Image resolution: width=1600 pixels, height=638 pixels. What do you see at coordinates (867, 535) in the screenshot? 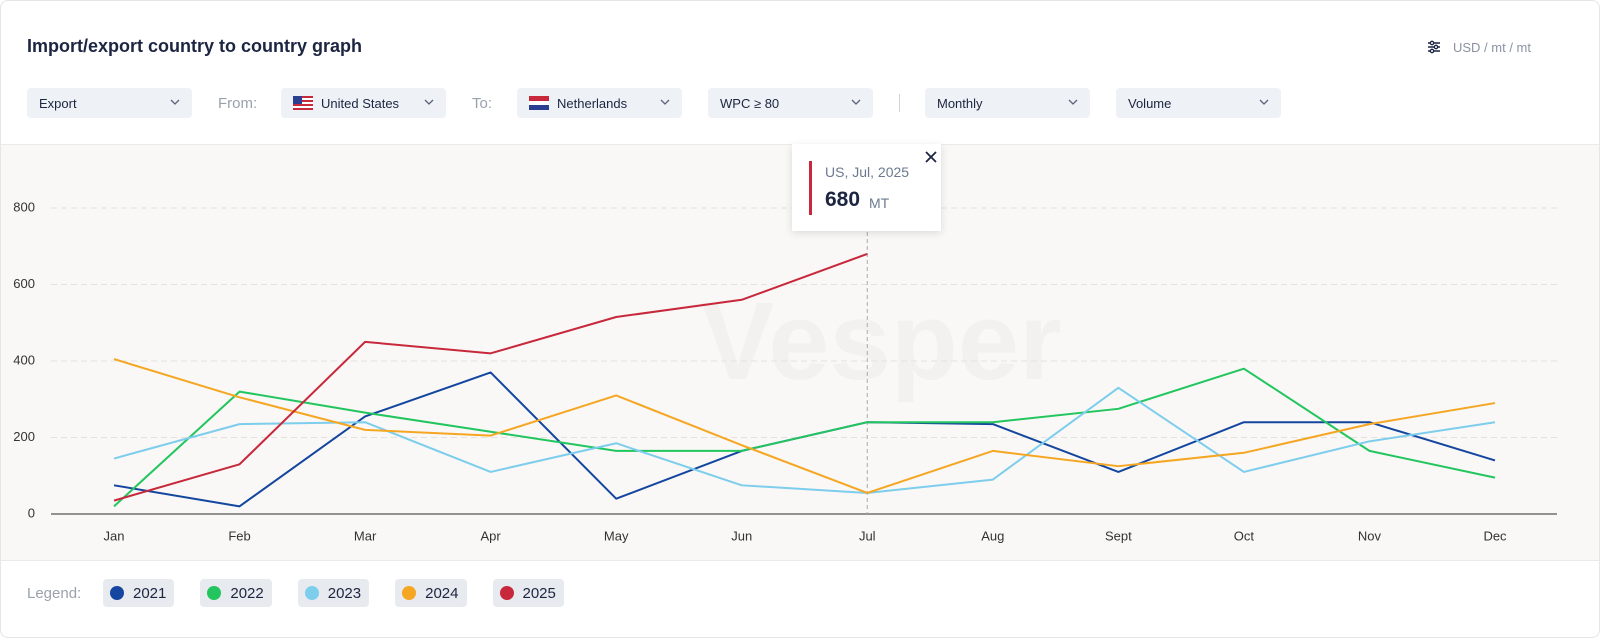
I see `x-tick-label: Jul` at bounding box center [867, 535].